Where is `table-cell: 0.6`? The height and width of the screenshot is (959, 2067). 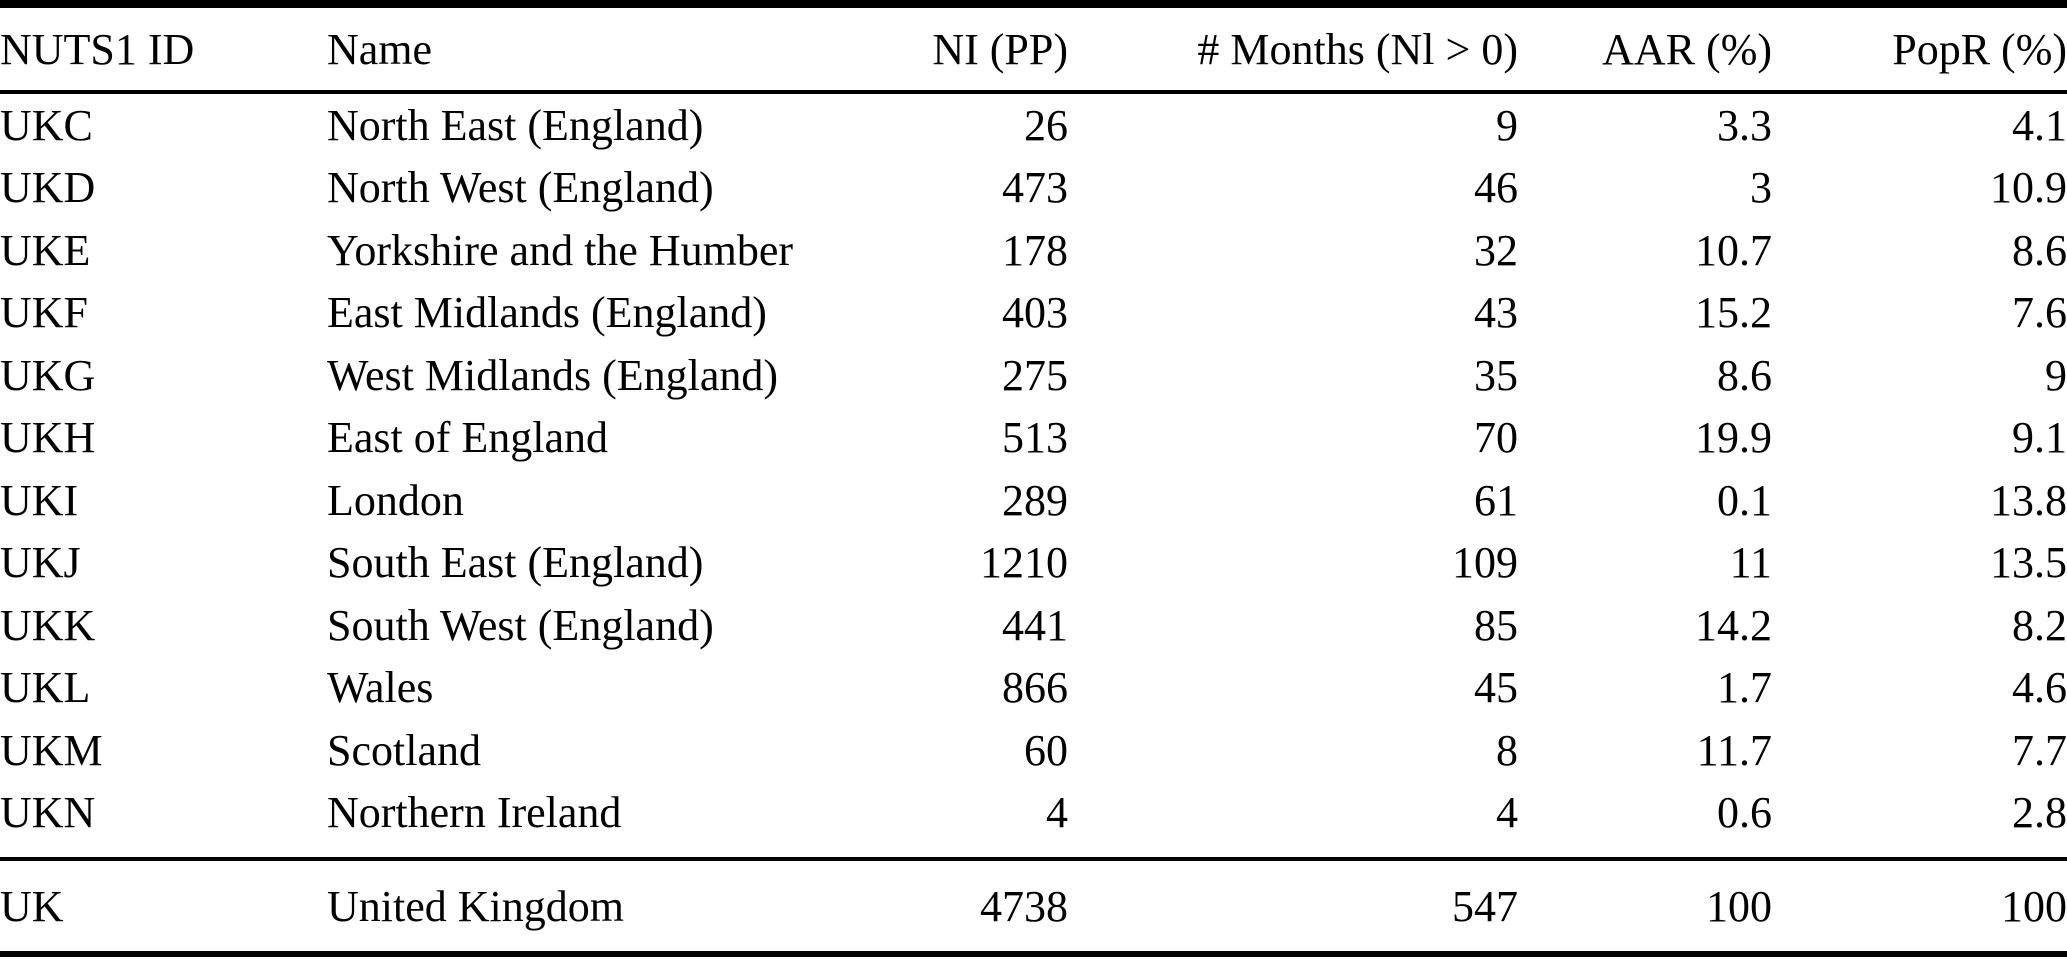 table-cell: 0.6 is located at coordinates (1744, 813).